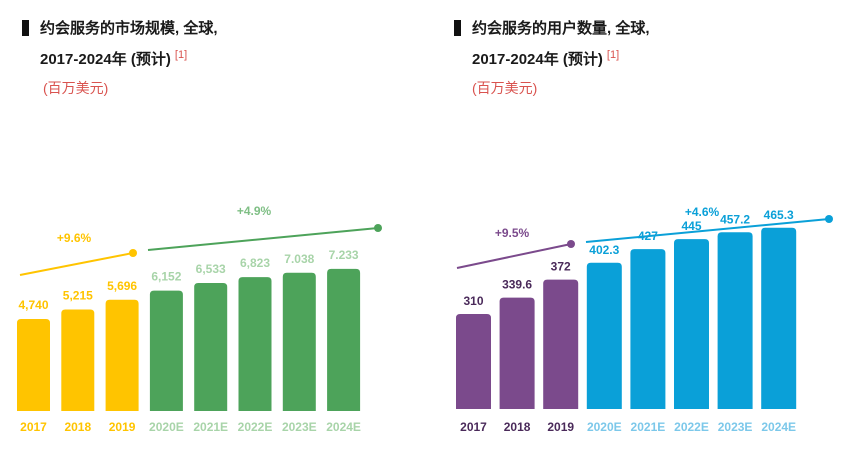 This screenshot has width=849, height=451. What do you see at coordinates (122, 286) in the screenshot?
I see `data-label: 5,696` at bounding box center [122, 286].